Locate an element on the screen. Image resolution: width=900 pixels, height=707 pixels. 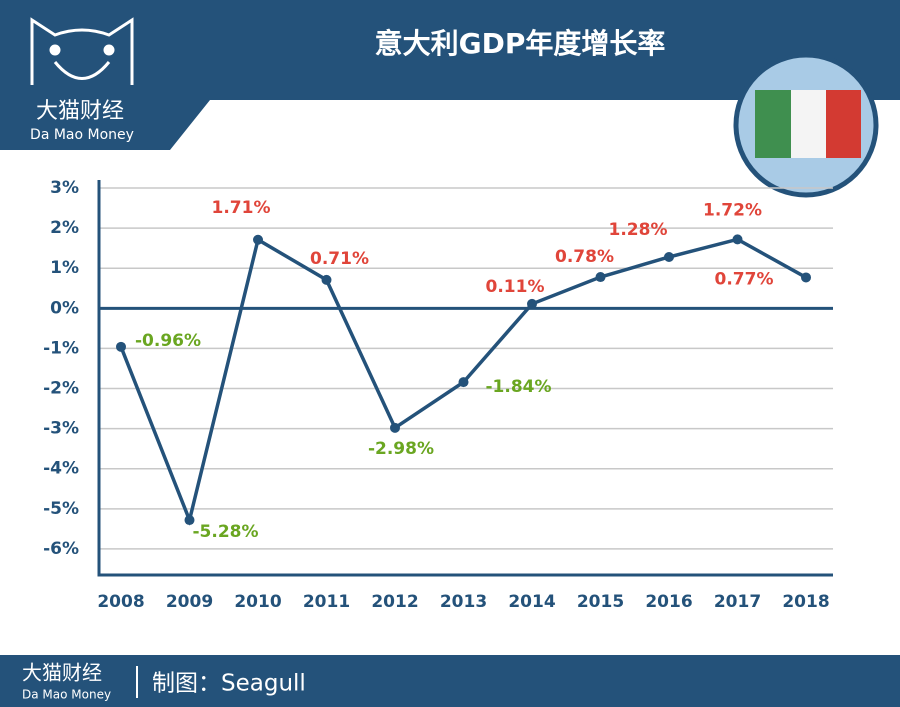
y-tick-label: -5% is located at coordinates (61, 509).